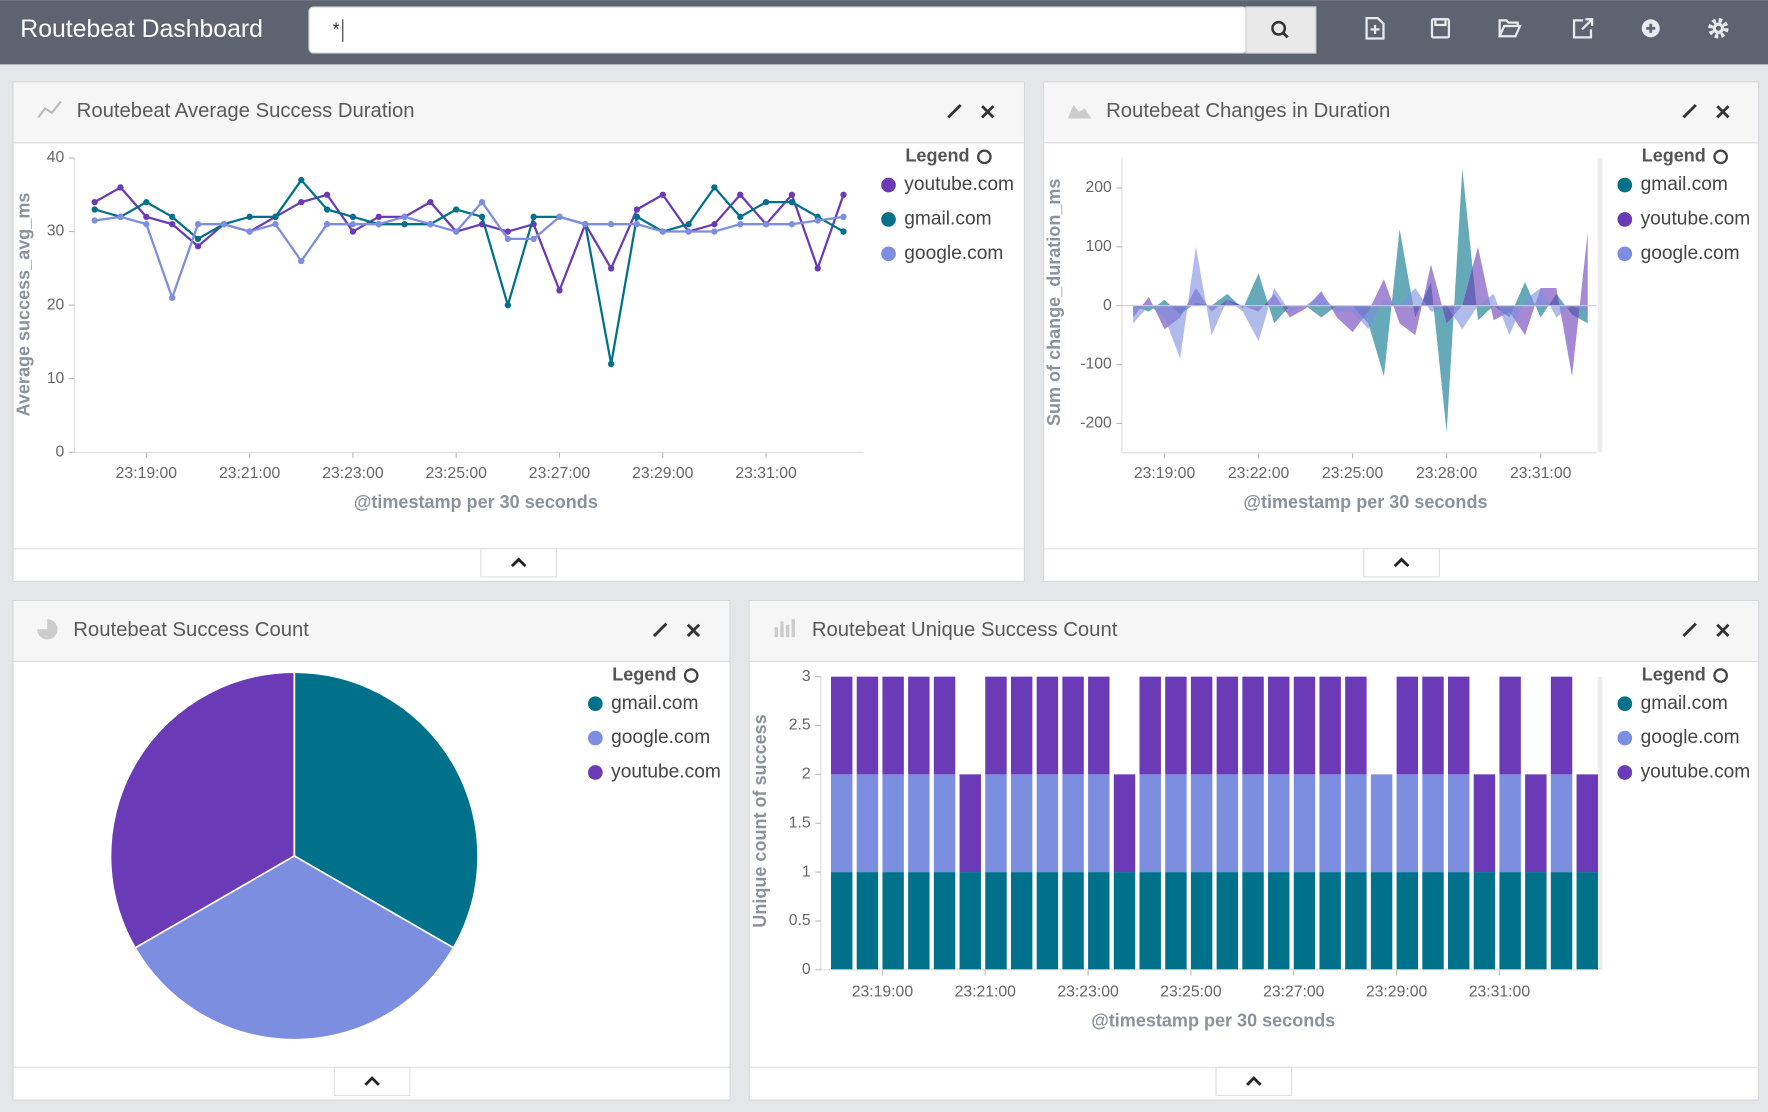 This screenshot has height=1112, width=1768. What do you see at coordinates (56, 157) in the screenshot?
I see `y-tick-label: 40` at bounding box center [56, 157].